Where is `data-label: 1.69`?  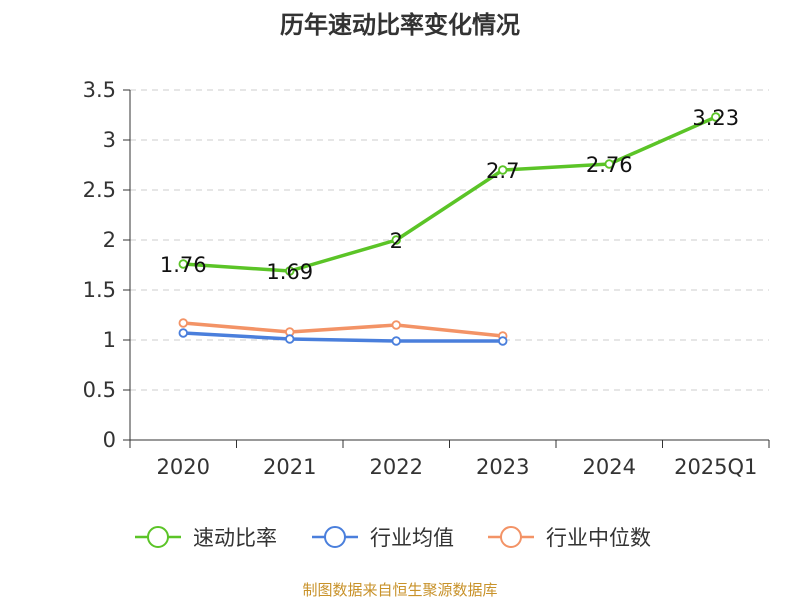 data-label: 1.69 is located at coordinates (289, 272).